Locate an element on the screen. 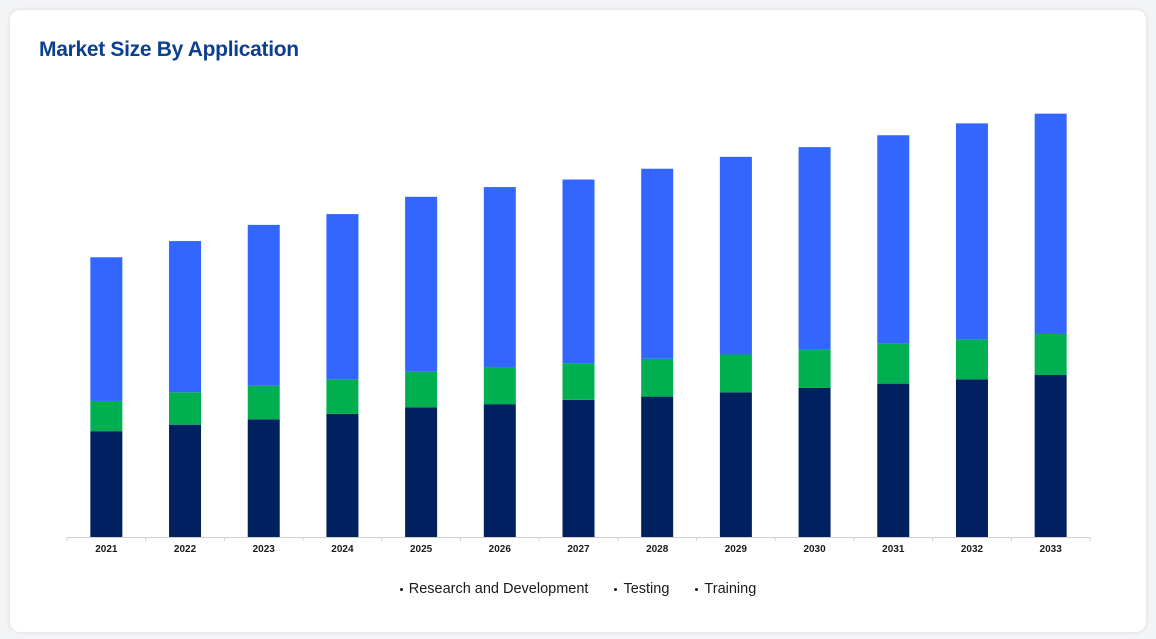  x-tick-label: 2025 is located at coordinates (421, 549).